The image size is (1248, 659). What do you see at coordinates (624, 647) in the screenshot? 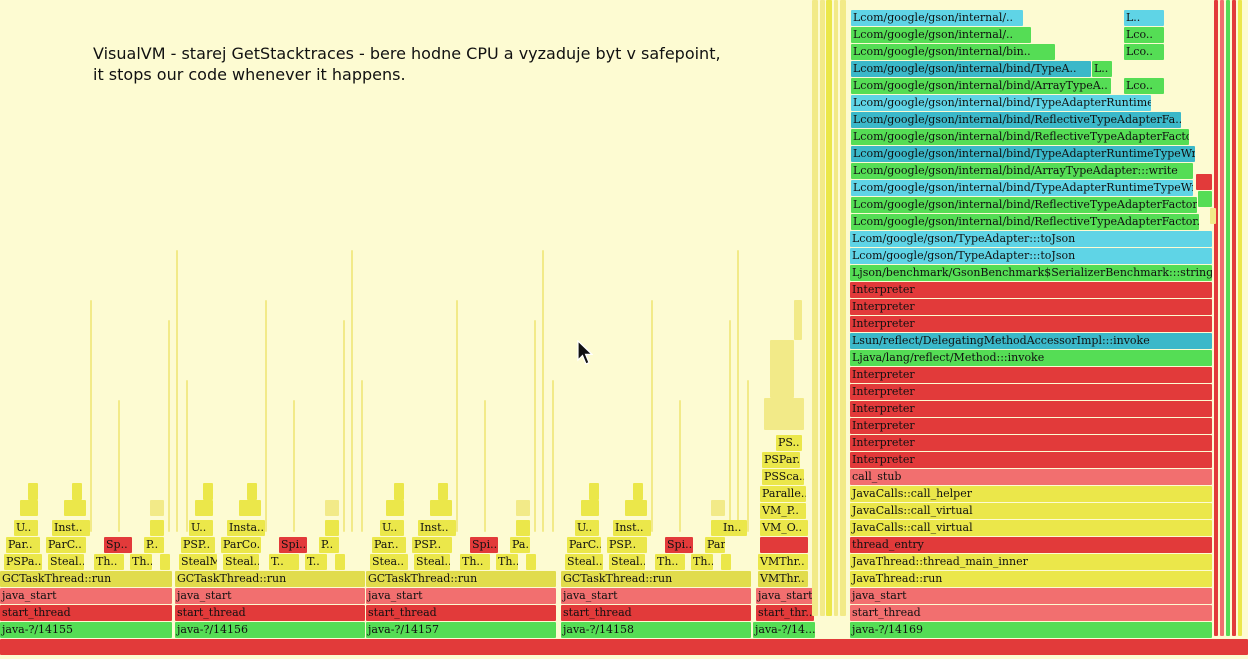
I see `root-frame` at bounding box center [624, 647].